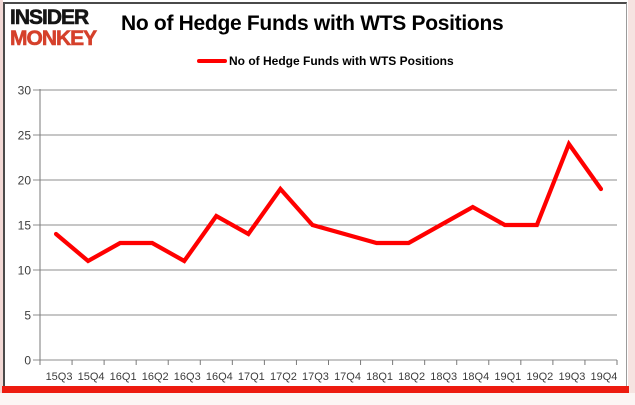  Describe the element at coordinates (27, 316) in the screenshot. I see `y-axis-tick-label: 5` at that location.